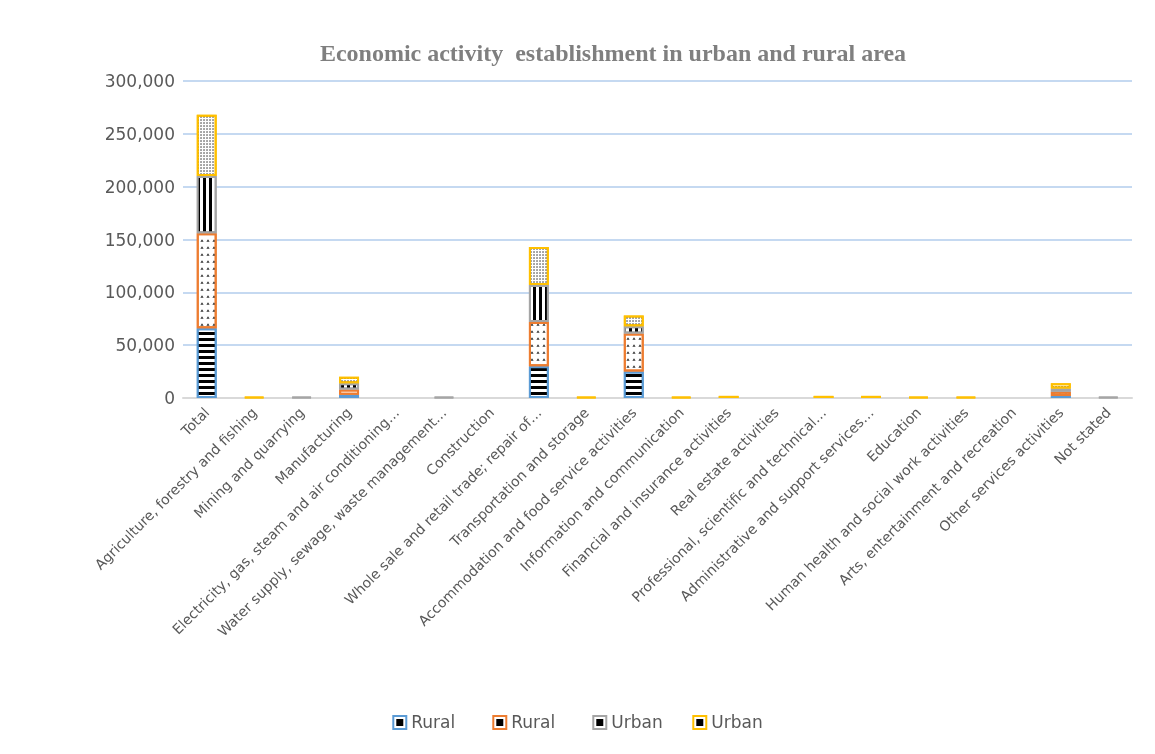 The image size is (1155, 754). I want to click on y-tick-label: 250,000, so click(139, 133).